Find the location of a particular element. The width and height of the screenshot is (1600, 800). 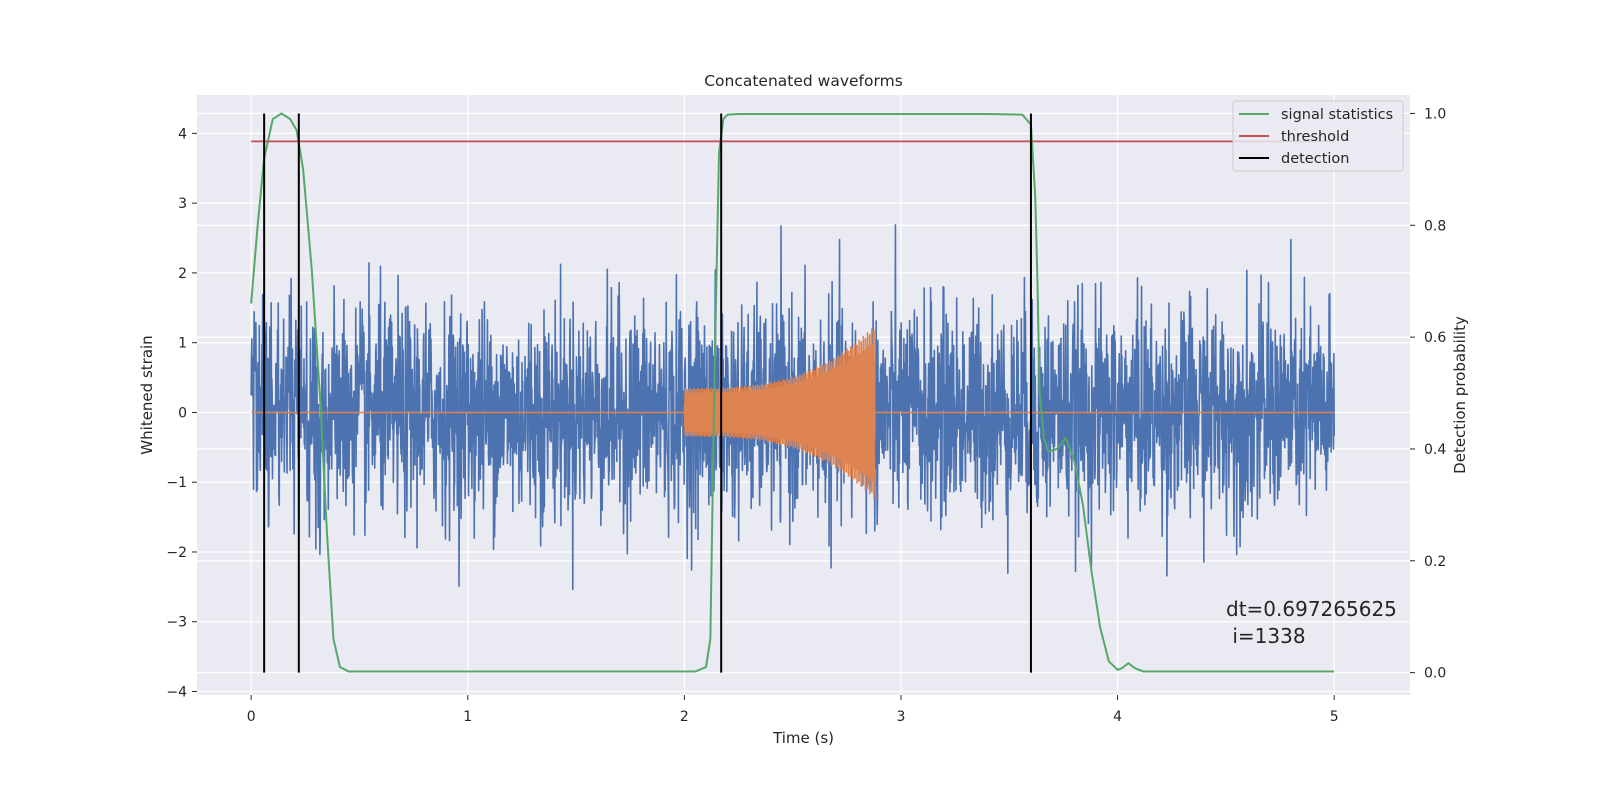

y-tick-label: 2 is located at coordinates (182, 274).